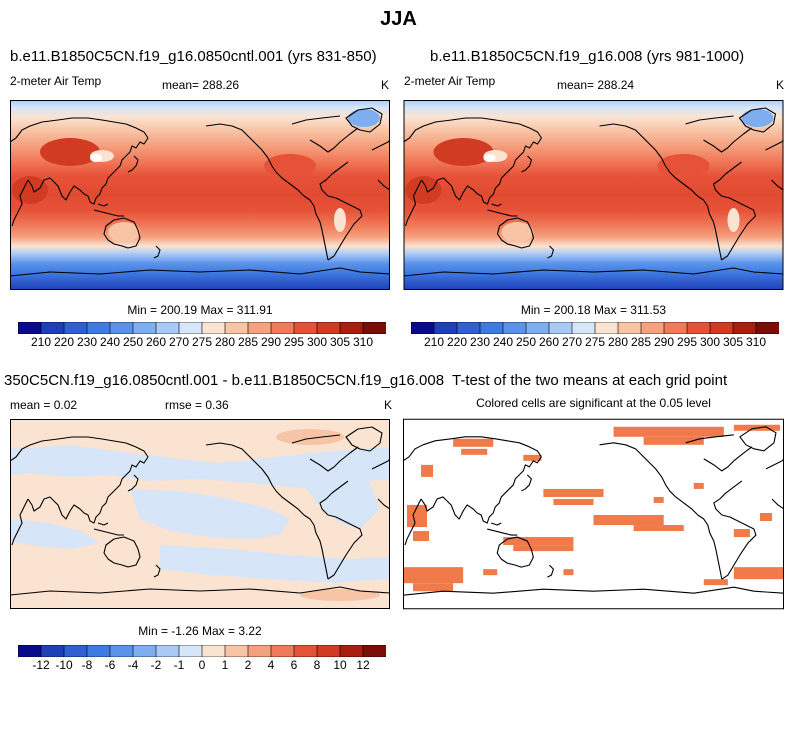 The image size is (797, 733). Describe the element at coordinates (41, 665) in the screenshot. I see `colorbar-tick-label: -12` at that location.